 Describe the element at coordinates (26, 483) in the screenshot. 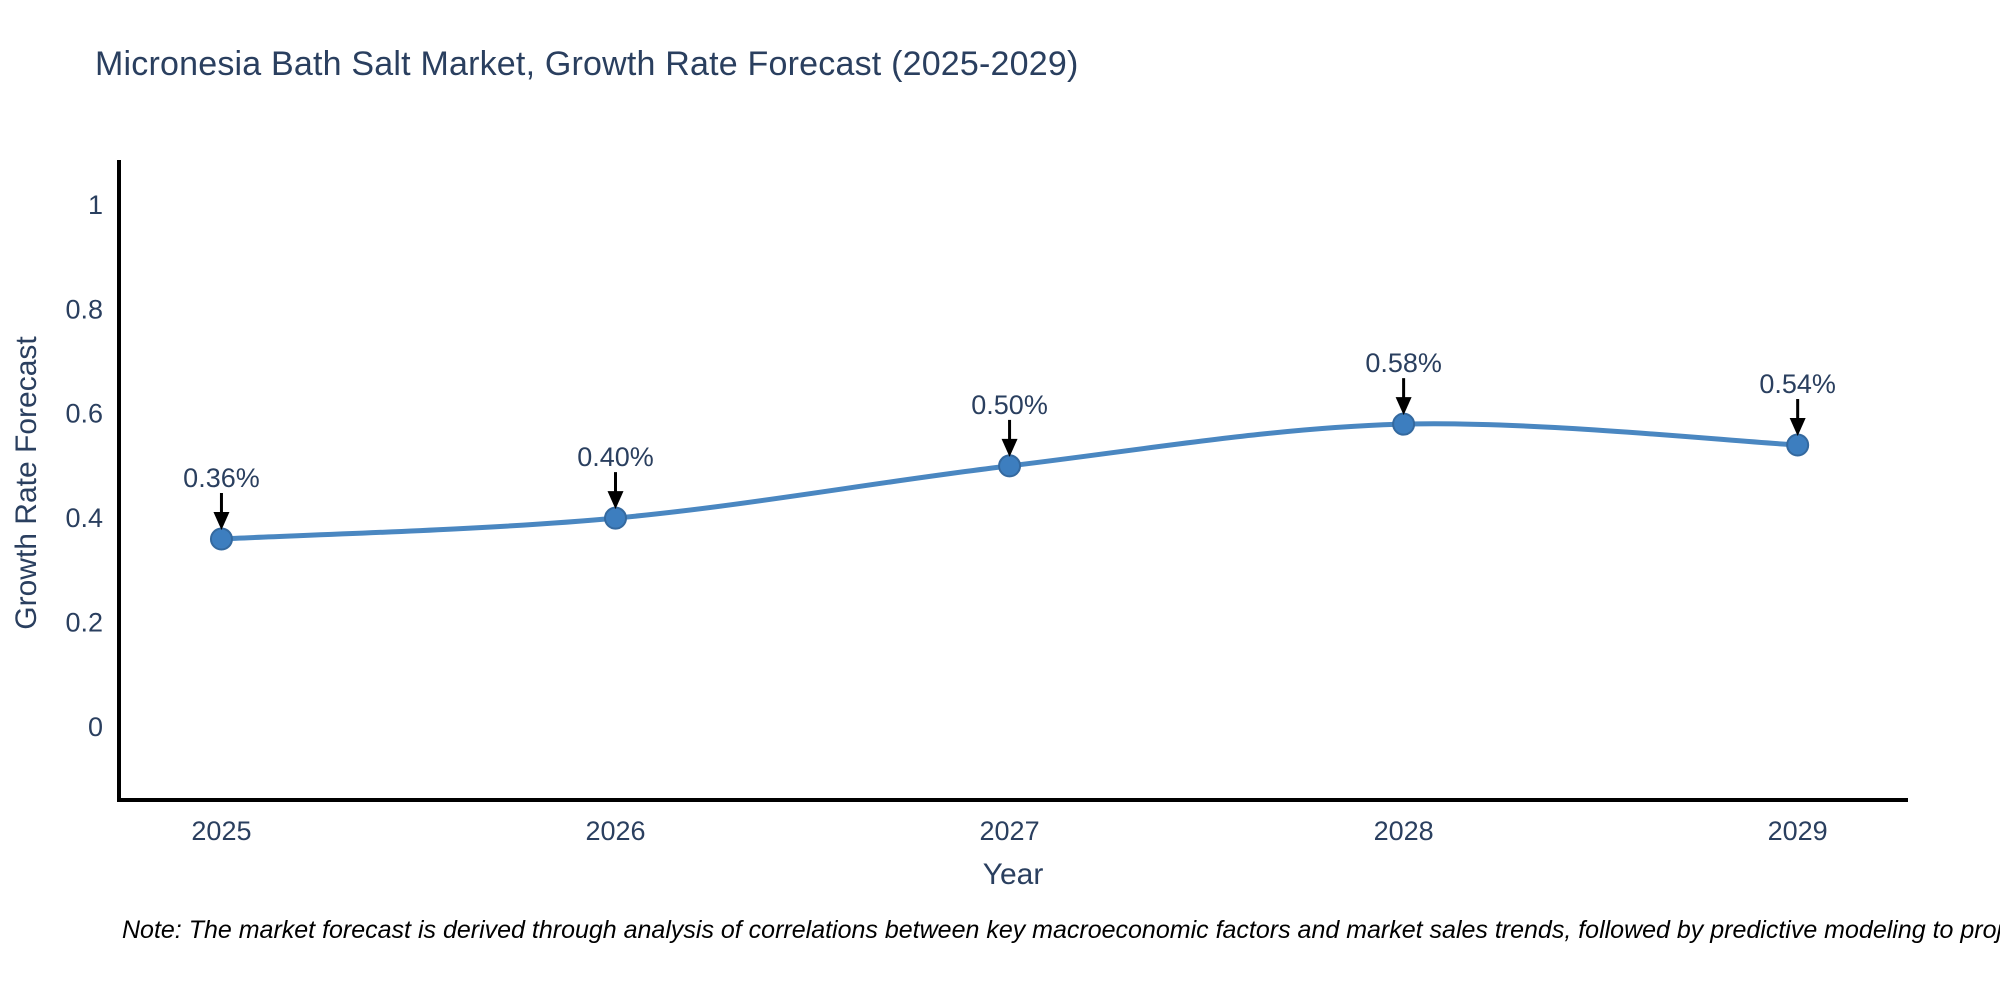

I see `y-axis-title: Growth Rate Forecast` at that location.